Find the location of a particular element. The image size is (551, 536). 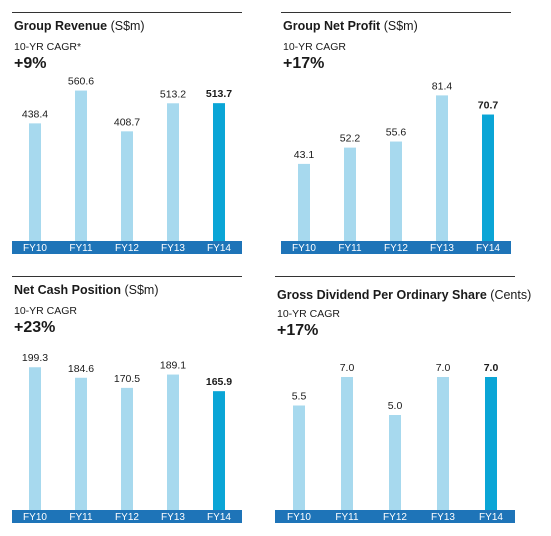

chart-title-unit: (Cents) is located at coordinates (511, 295).